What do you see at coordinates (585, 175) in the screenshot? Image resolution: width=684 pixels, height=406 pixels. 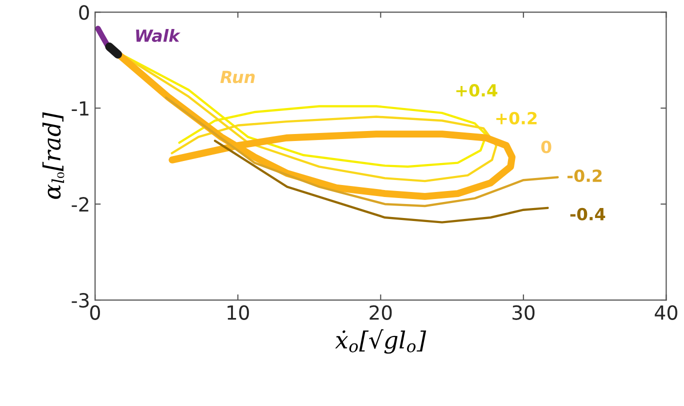 I see `series-label: -0.2` at bounding box center [585, 175].